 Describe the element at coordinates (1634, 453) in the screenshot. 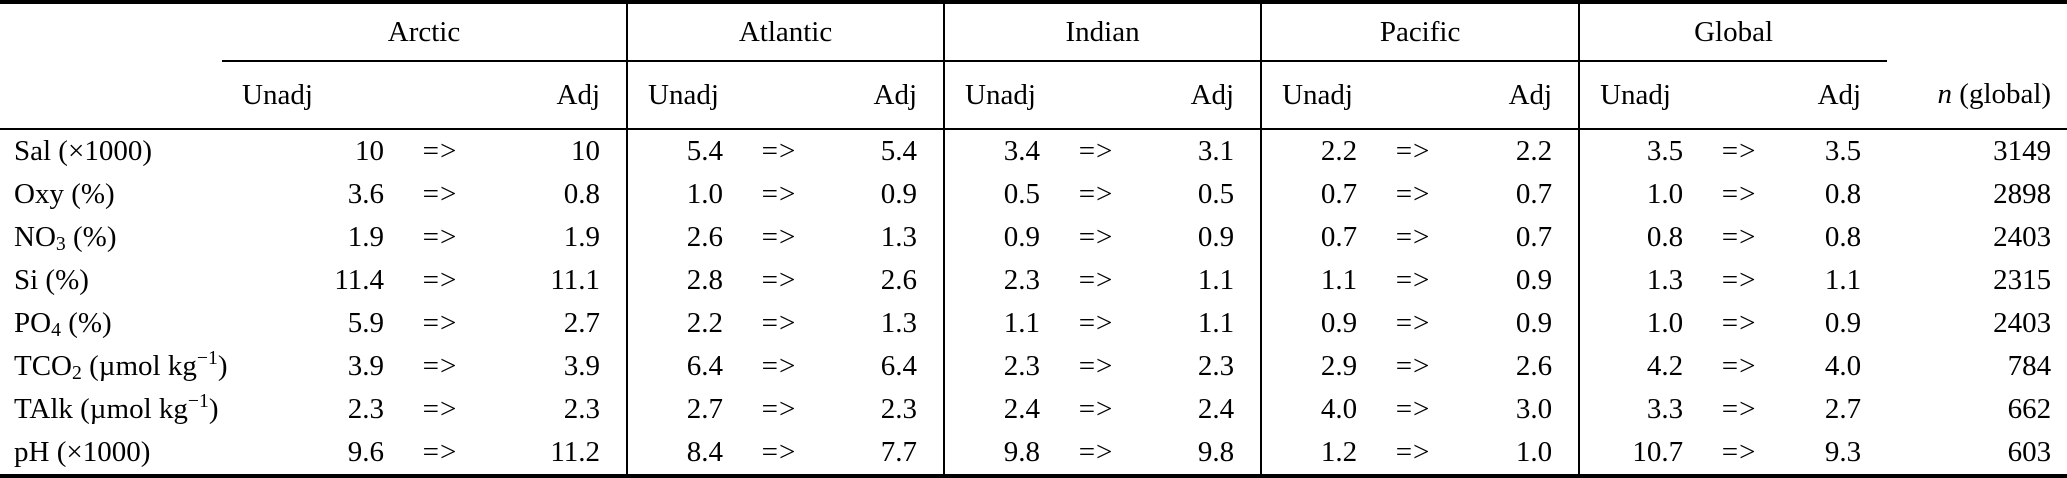

I see `unadj-value: 10.7` at that location.